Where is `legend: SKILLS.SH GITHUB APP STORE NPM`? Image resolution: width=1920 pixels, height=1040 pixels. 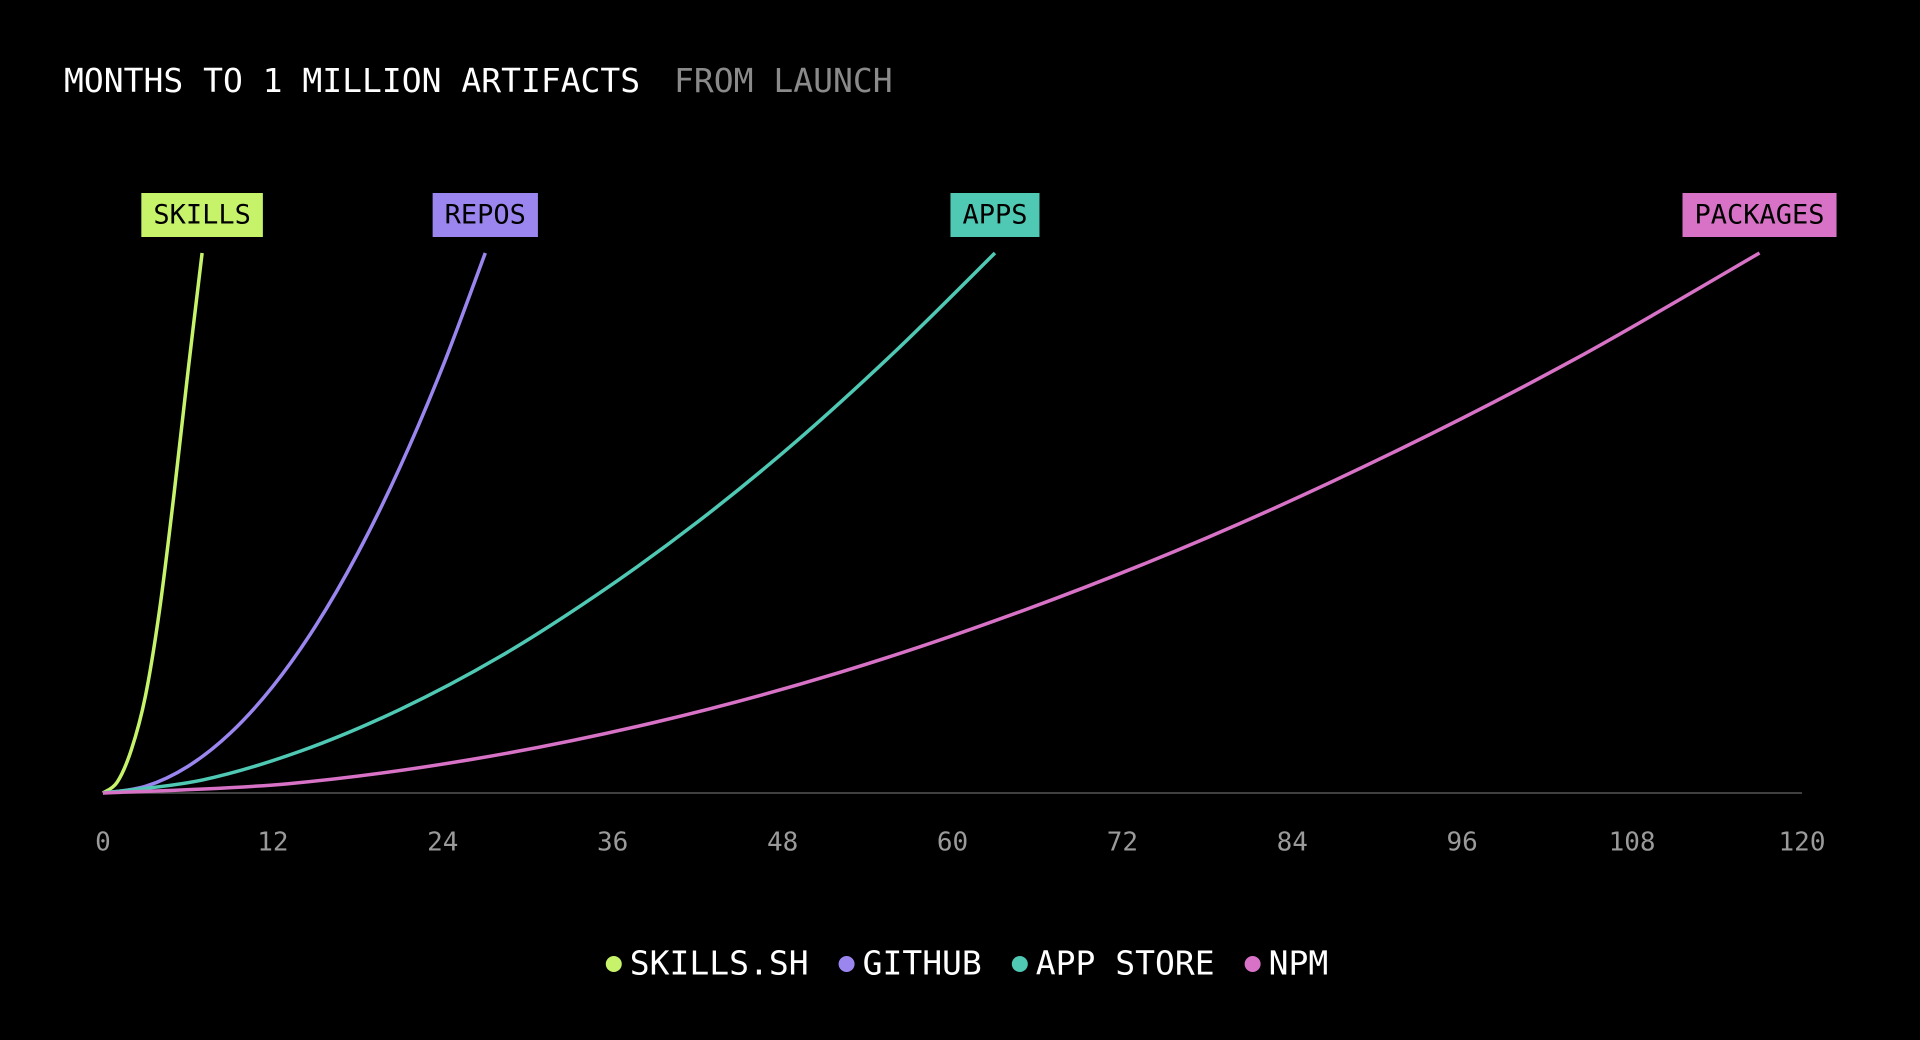
legend: SKILLS.SH GITHUB APP STORE NPM is located at coordinates (967, 963).